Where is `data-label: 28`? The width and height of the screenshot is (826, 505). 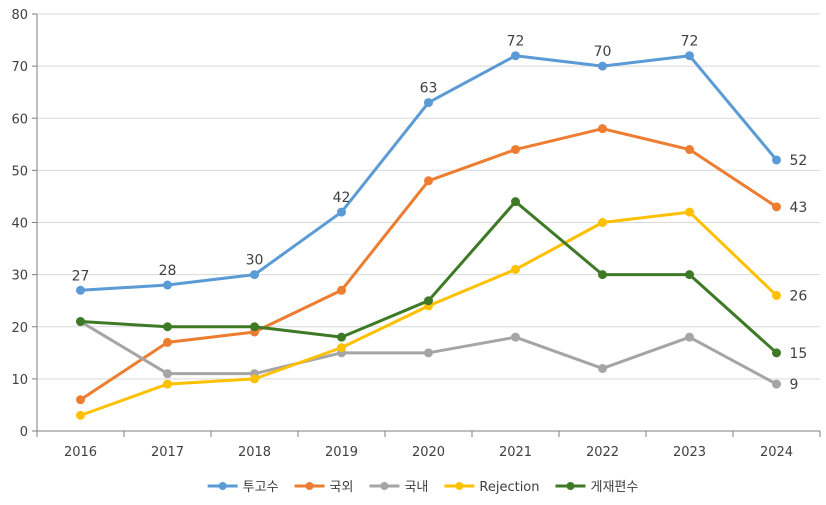
data-label: 28 is located at coordinates (168, 271).